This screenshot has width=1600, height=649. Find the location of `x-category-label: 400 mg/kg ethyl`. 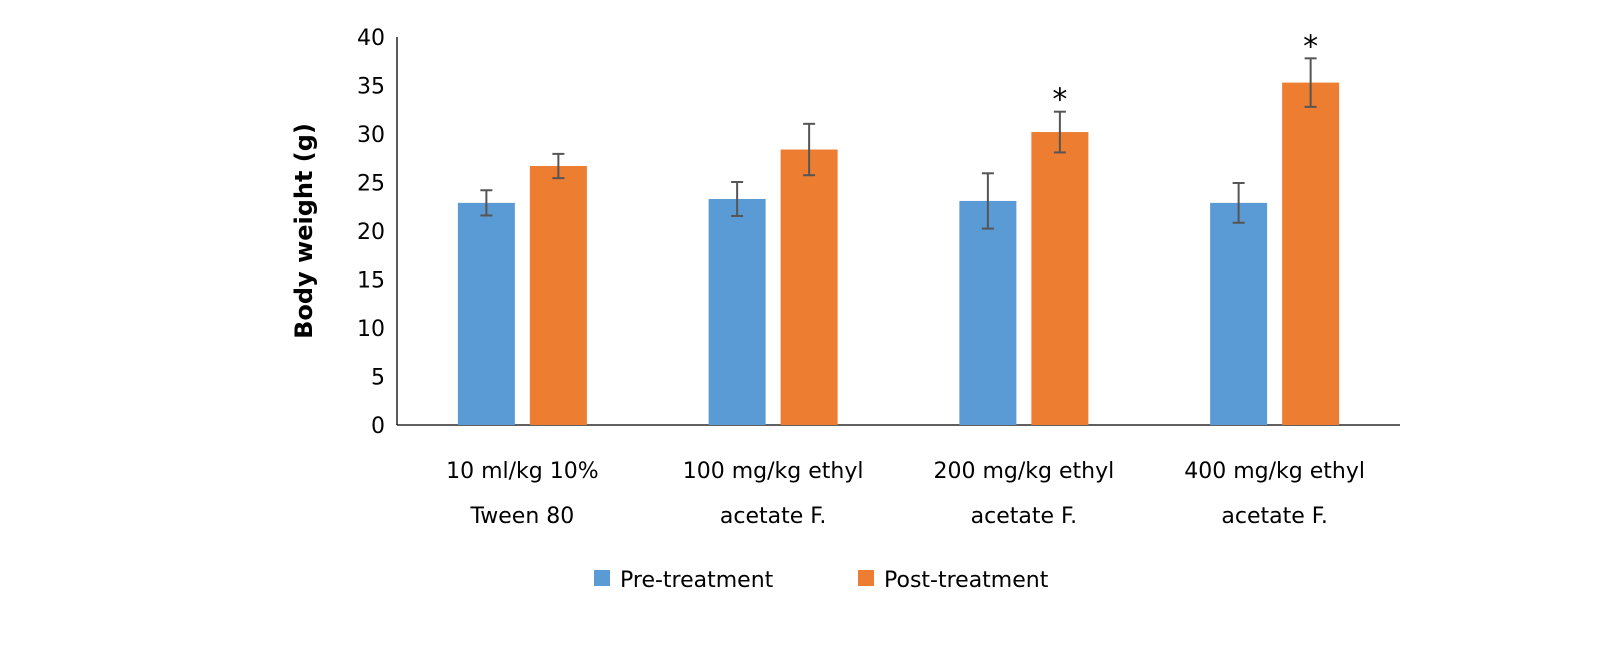

x-category-label: 400 mg/kg ethyl is located at coordinates (1274, 471).